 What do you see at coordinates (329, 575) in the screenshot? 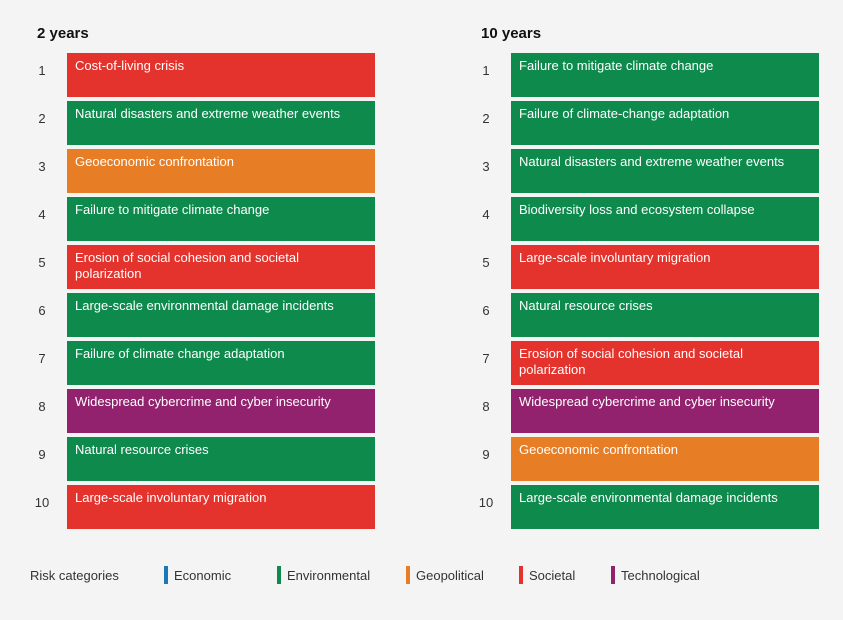
I see `legend-label: Environmental` at bounding box center [329, 575].